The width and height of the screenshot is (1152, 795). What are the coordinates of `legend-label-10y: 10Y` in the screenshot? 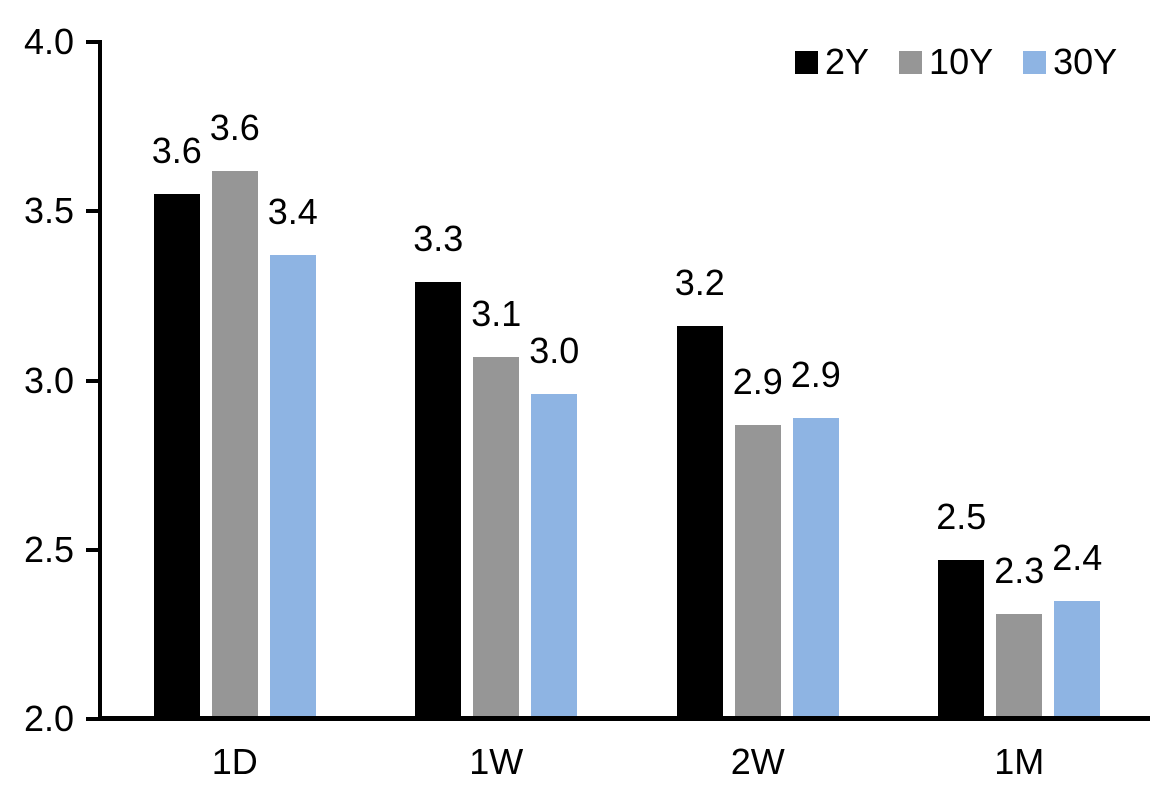 It's located at (961, 61).